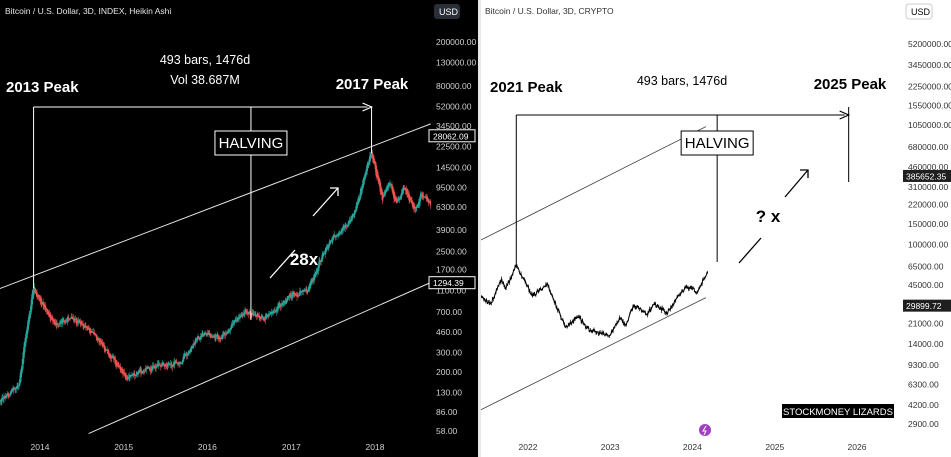 Image resolution: width=951 pixels, height=457 pixels. I want to click on tv-logo-icon, so click(705, 430).